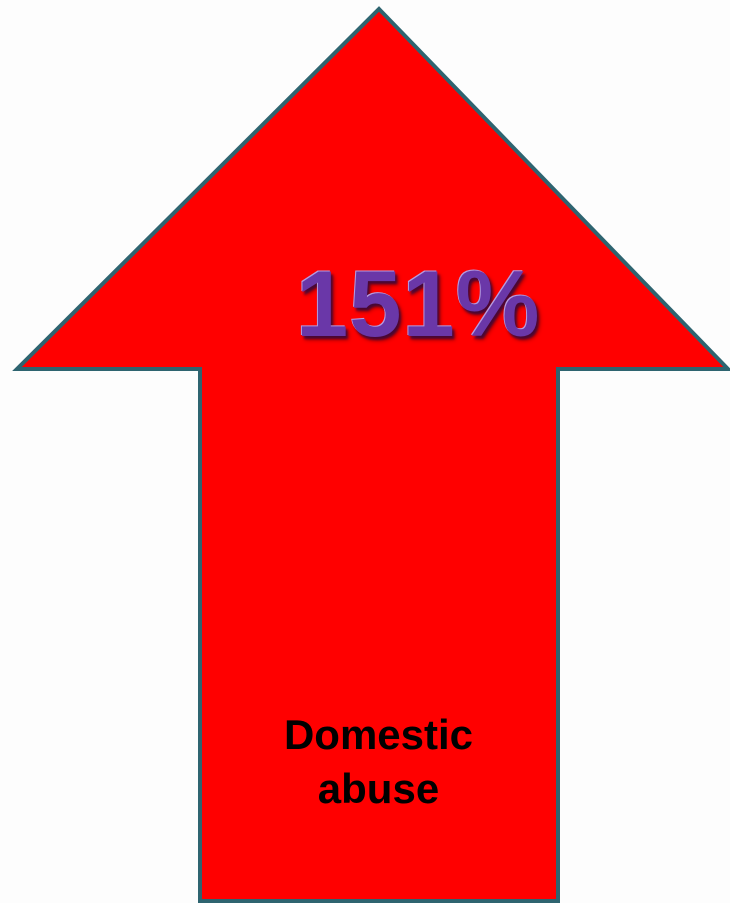 The image size is (730, 903). I want to click on caption-line-1: Domestic, so click(378, 734).